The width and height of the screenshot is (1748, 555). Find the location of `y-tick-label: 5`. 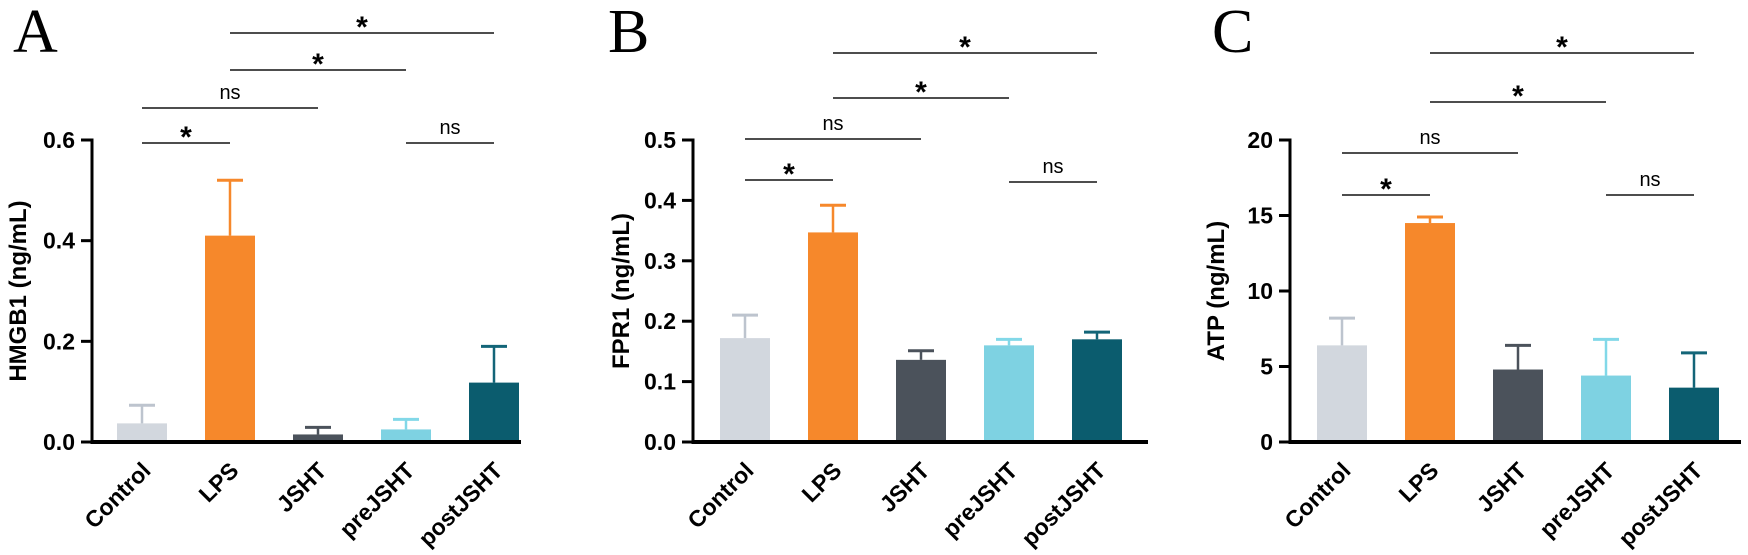

y-tick-label: 5 is located at coordinates (1266, 367).